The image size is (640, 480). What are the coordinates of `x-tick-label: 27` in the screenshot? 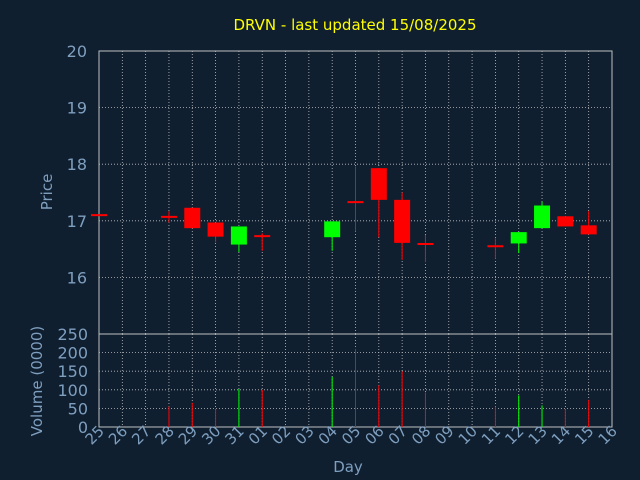 It's located at (141, 435).